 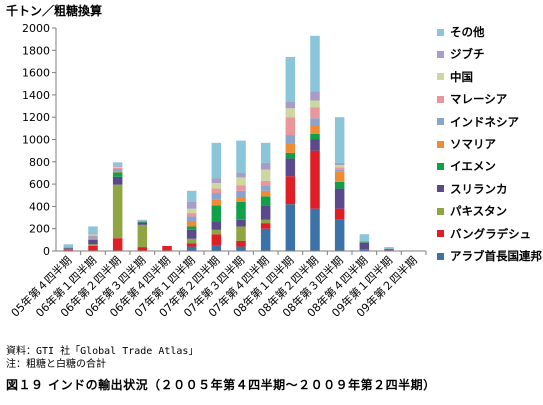 I want to click on legend-item: その他, so click(x=461, y=32).